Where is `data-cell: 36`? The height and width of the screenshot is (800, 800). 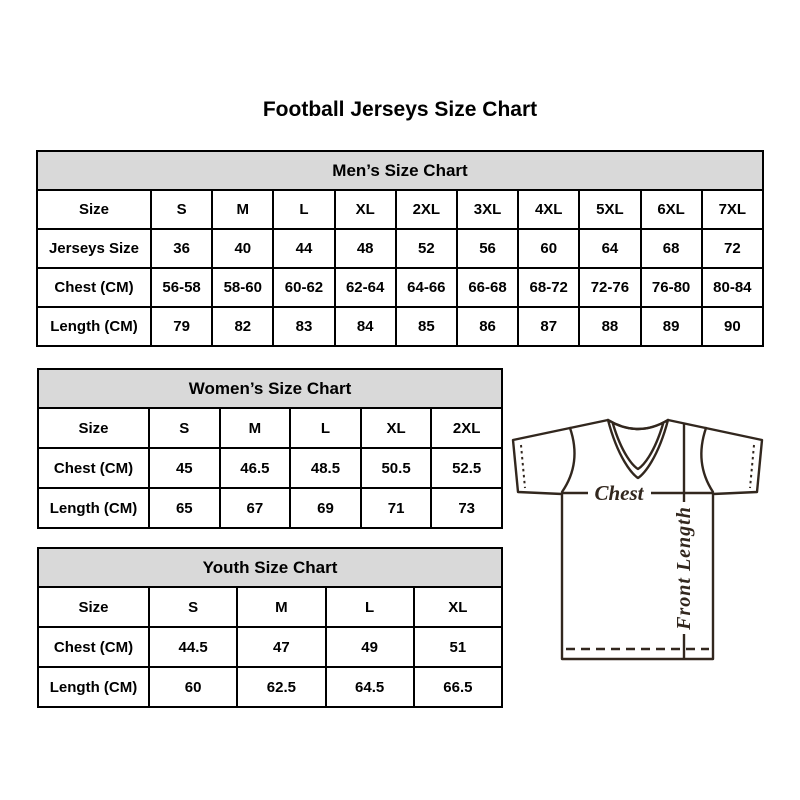
data-cell: 36 is located at coordinates (181, 248).